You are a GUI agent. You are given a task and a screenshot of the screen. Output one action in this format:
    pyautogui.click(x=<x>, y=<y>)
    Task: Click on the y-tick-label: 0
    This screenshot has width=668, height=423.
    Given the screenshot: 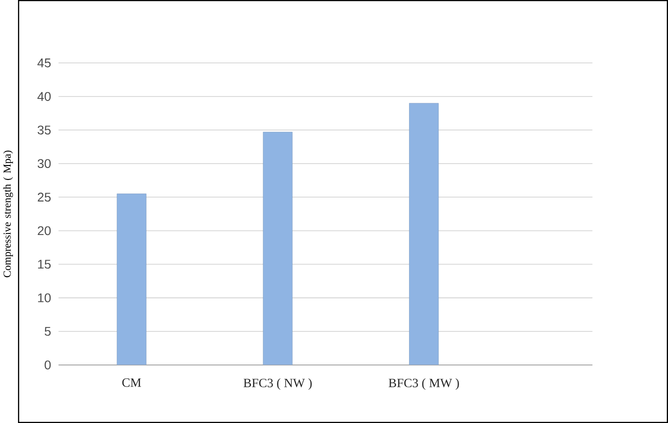 What is the action you would take?
    pyautogui.click(x=47, y=365)
    